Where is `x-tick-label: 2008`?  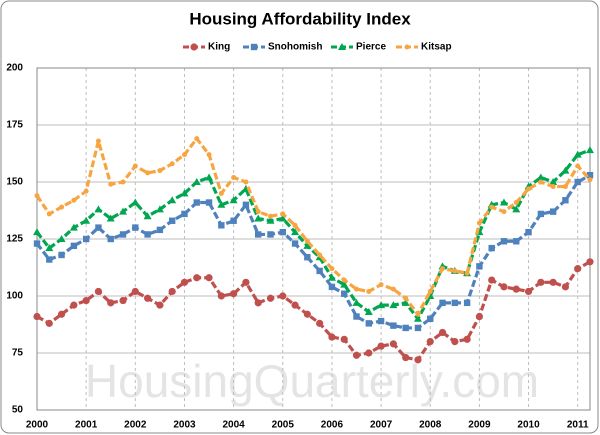 x-tick-label: 2008 is located at coordinates (430, 425).